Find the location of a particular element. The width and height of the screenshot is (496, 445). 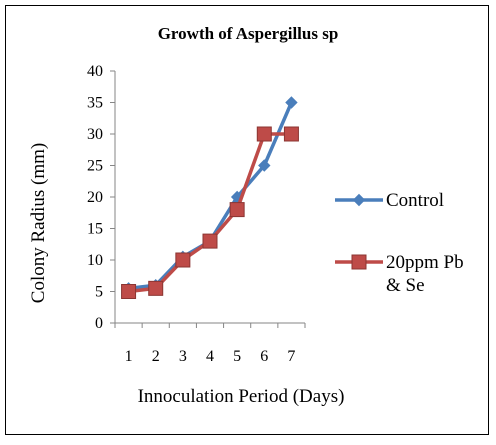

x-axis-label: Innoculation Period (Days) is located at coordinates (241, 396).